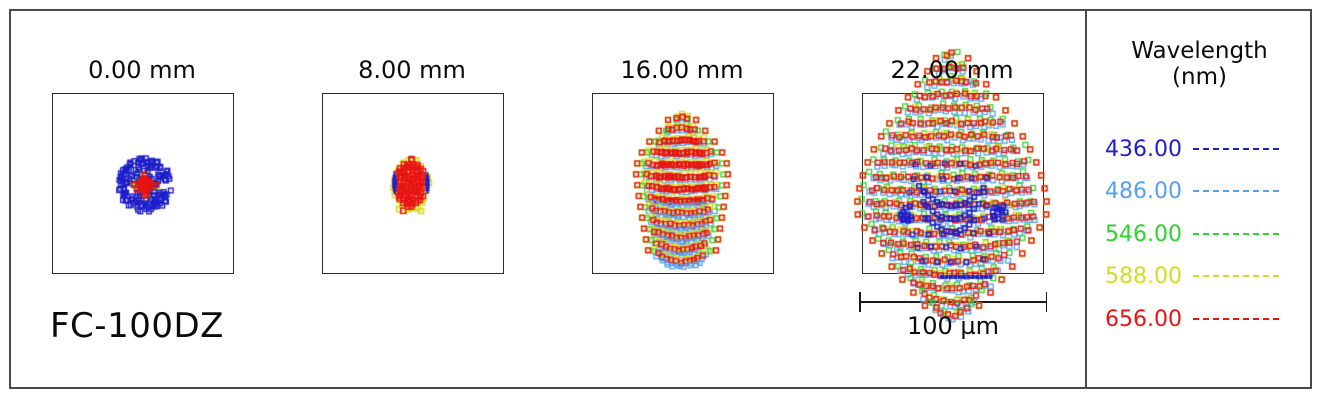 The height and width of the screenshot is (400, 1320). Describe the element at coordinates (682, 70) in the screenshot. I see `panel-title-defocus-16: 16.00 mm` at that location.